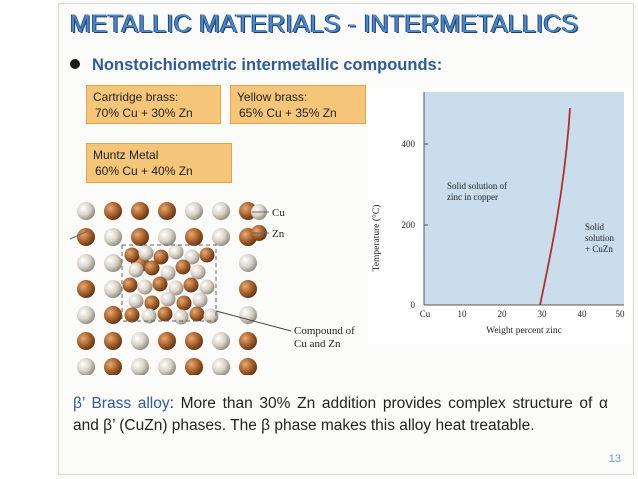 Image resolution: width=638 pixels, height=479 pixels. Describe the element at coordinates (543, 314) in the screenshot. I see `x-tick-30: 30` at that location.